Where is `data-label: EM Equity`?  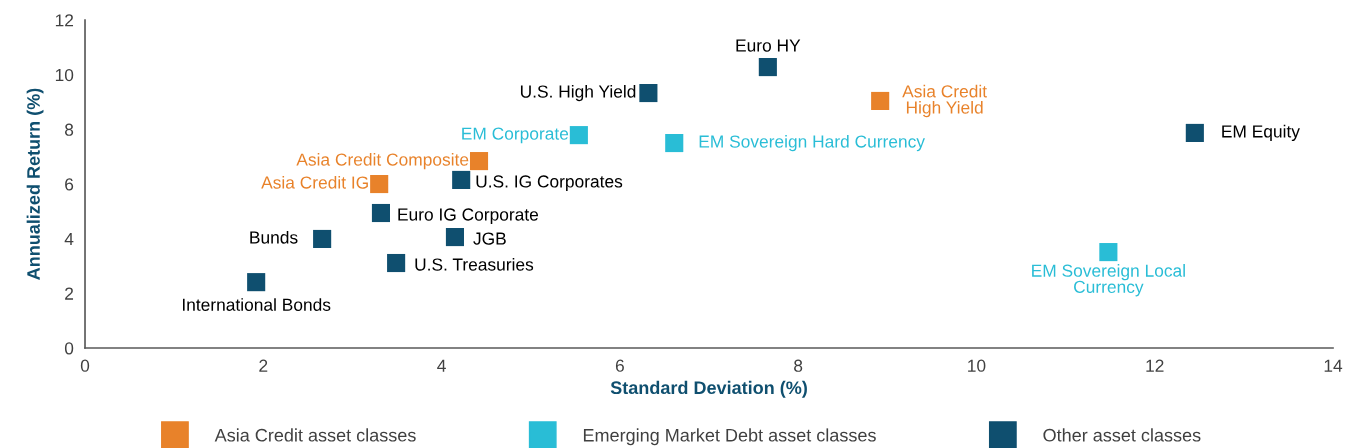 data-label: EM Equity is located at coordinates (1261, 133).